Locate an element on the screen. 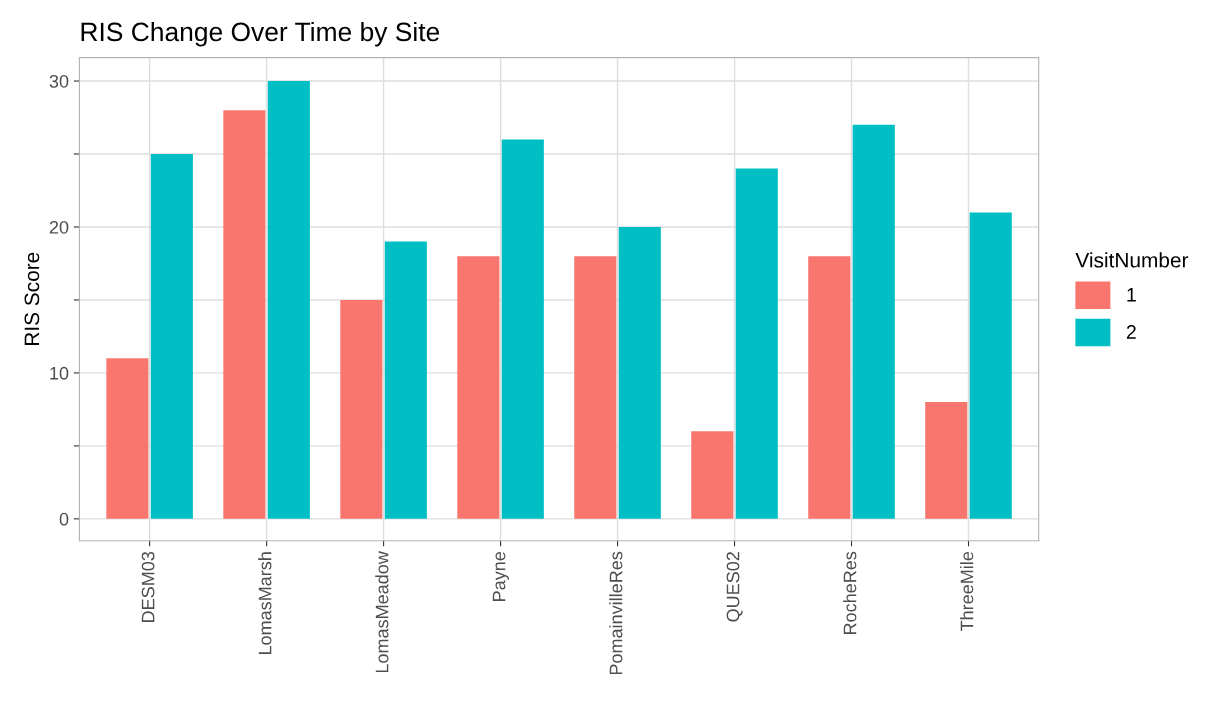 Image resolution: width=1222 pixels, height=721 pixels. y-tick-label: 20 is located at coordinates (59, 227).